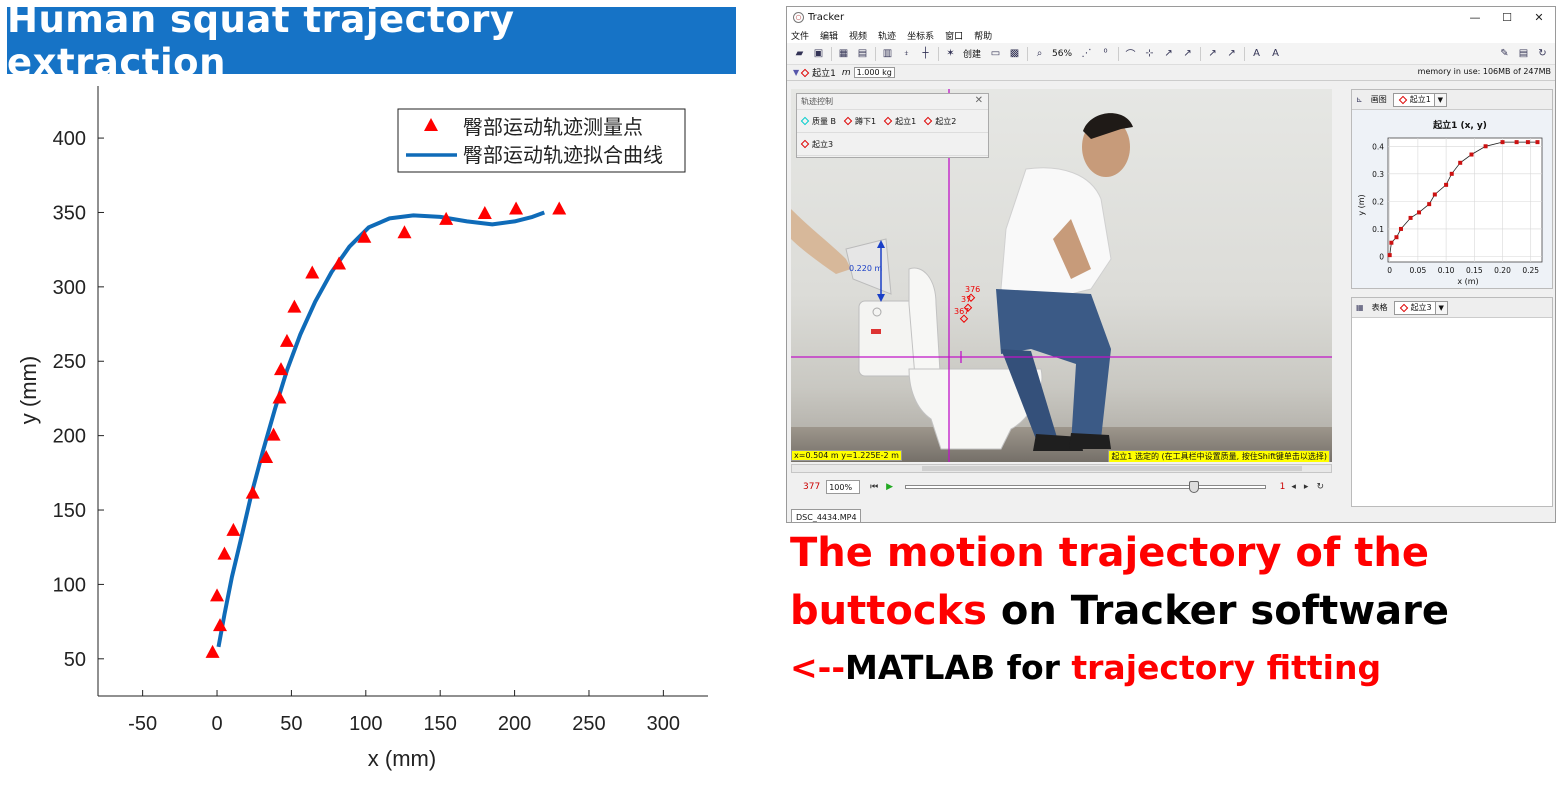  I want to click on x-tick-label: 50, so click(291, 724).